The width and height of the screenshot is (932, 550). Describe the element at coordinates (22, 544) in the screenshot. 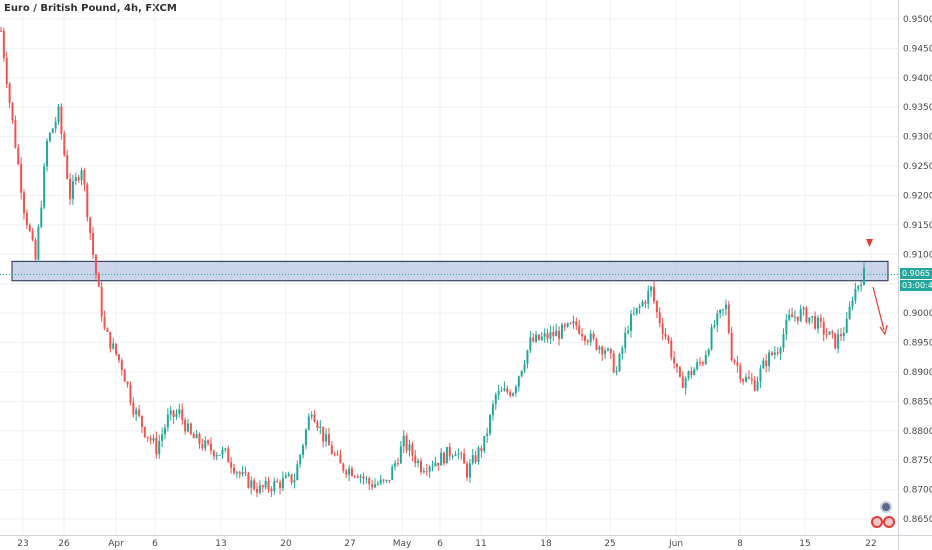

I see `x-tick-label: 23` at that location.